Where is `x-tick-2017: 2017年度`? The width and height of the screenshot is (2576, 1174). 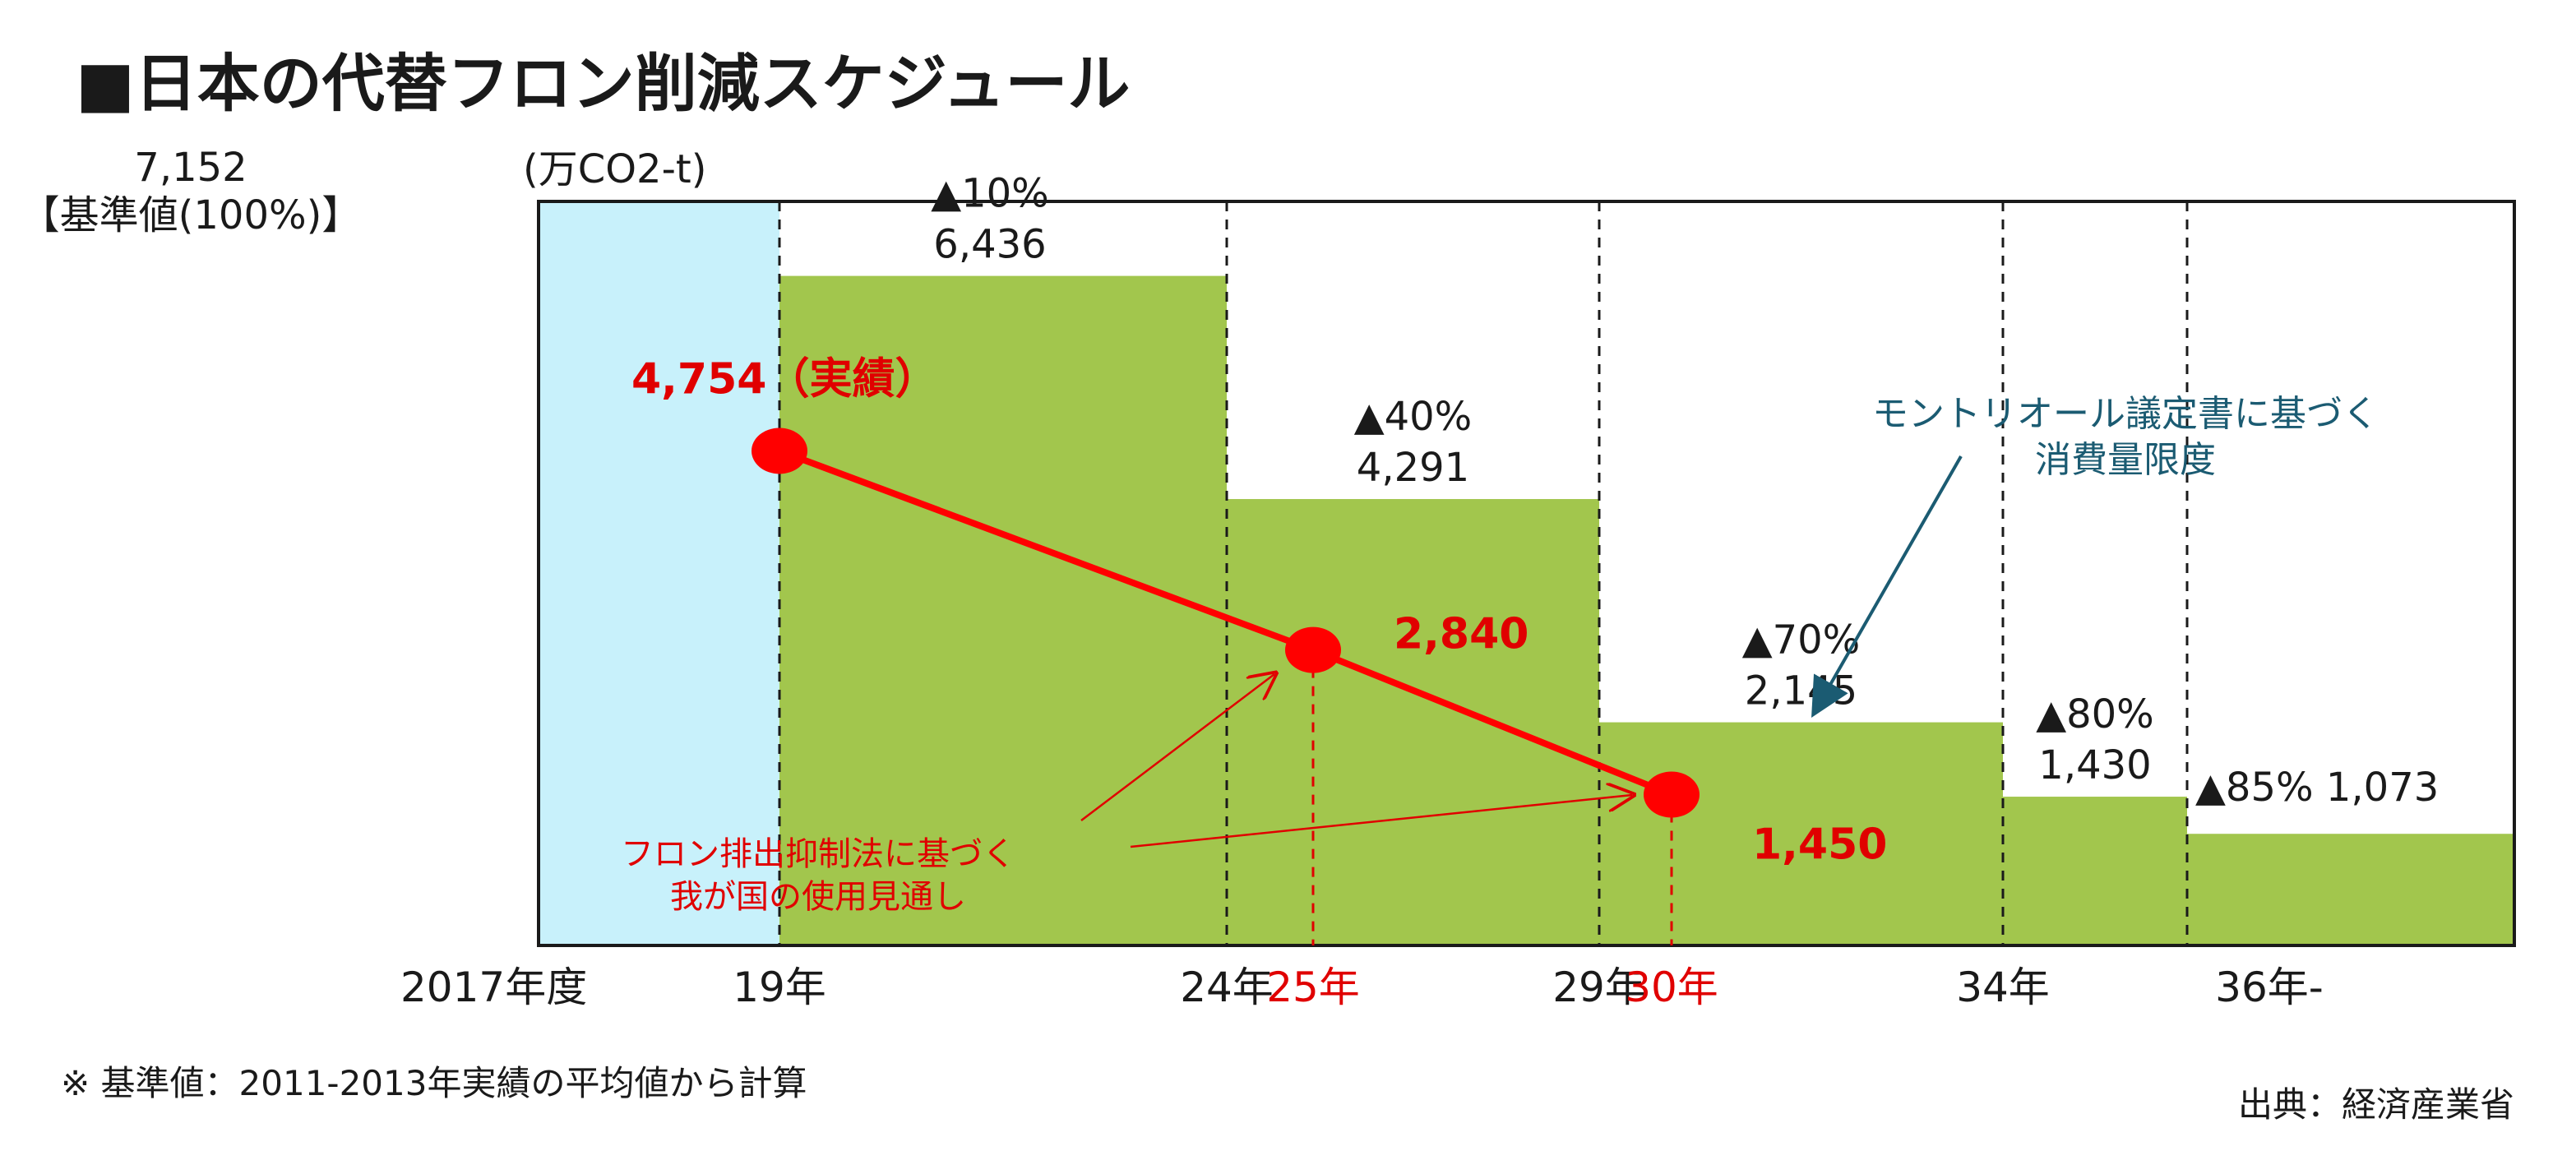
x-tick-2017: 2017年度 is located at coordinates (493, 987).